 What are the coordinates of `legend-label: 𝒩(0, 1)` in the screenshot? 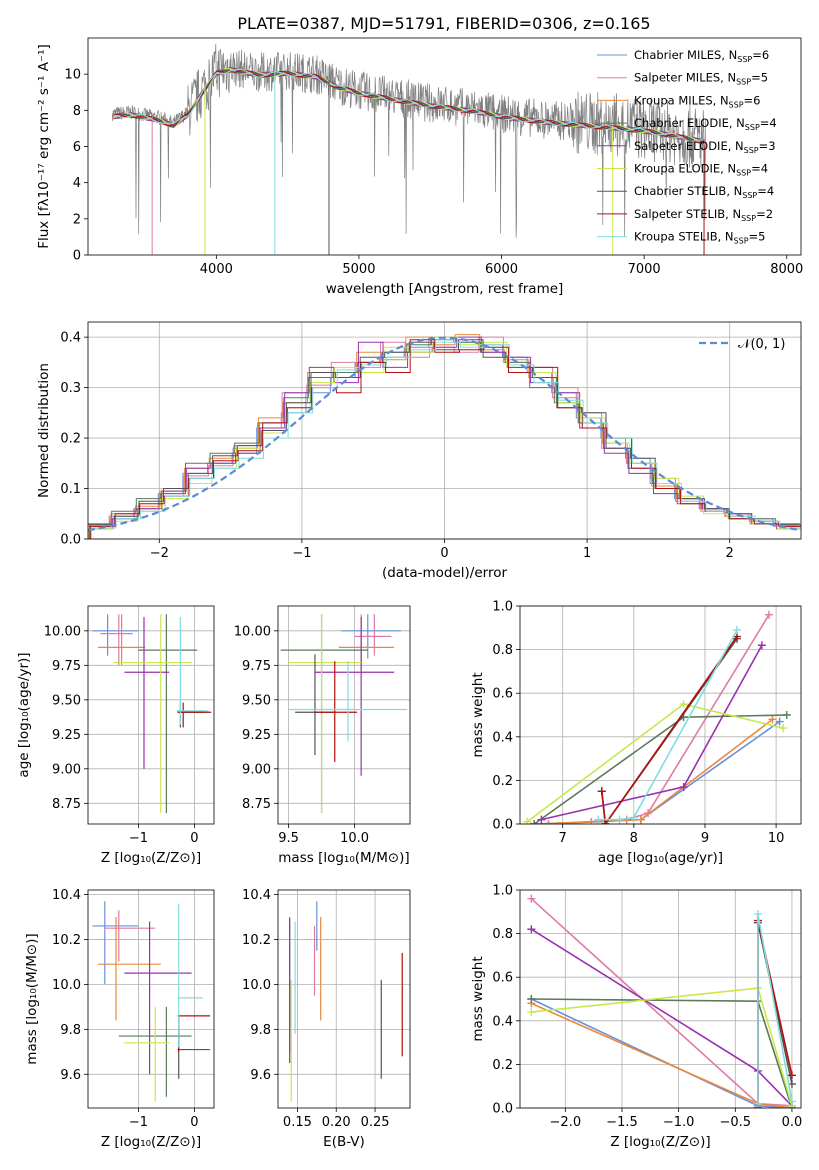 It's located at (761, 344).